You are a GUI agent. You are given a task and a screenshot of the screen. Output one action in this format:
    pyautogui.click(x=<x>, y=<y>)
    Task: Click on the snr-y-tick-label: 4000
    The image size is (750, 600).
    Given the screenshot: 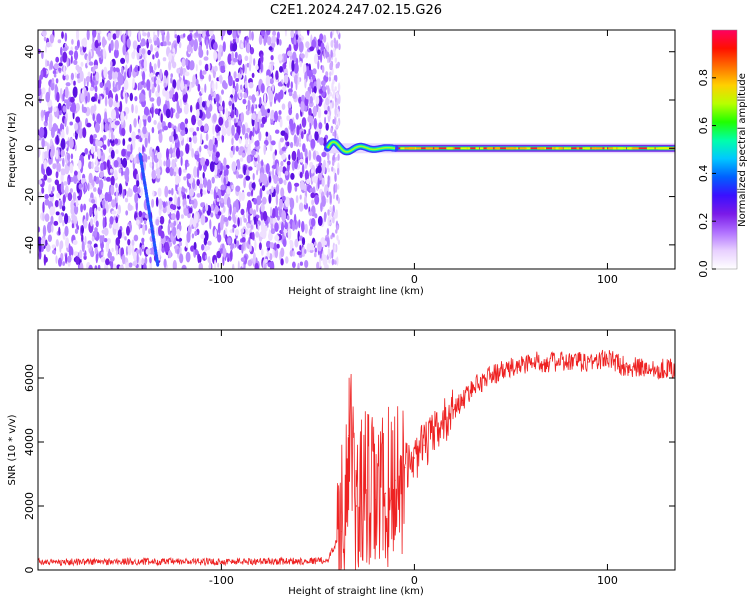 What is the action you would take?
    pyautogui.click(x=29, y=442)
    